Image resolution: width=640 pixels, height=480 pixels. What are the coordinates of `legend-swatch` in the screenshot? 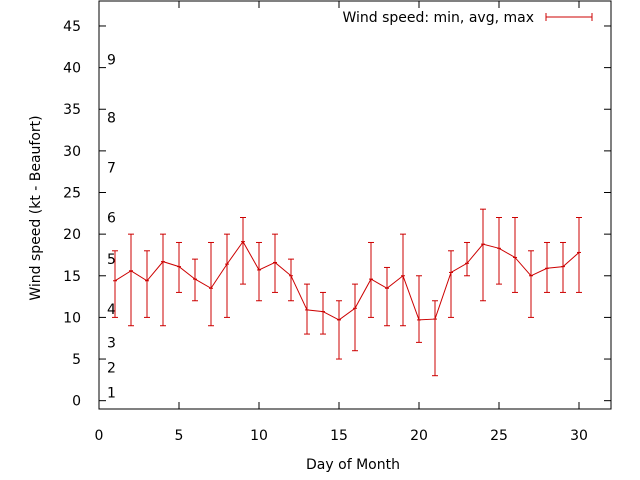 It's located at (569, 17).